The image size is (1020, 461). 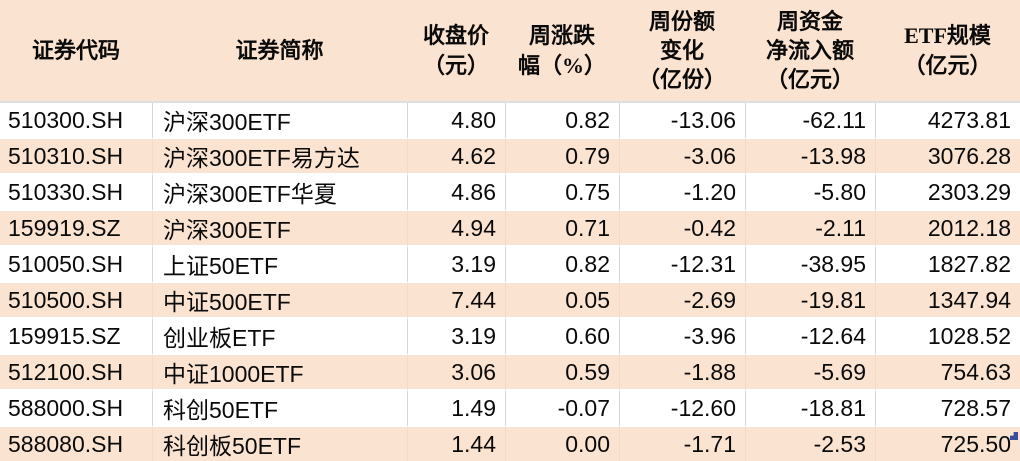 I want to click on table-cell: 7.44, so click(x=456, y=301).